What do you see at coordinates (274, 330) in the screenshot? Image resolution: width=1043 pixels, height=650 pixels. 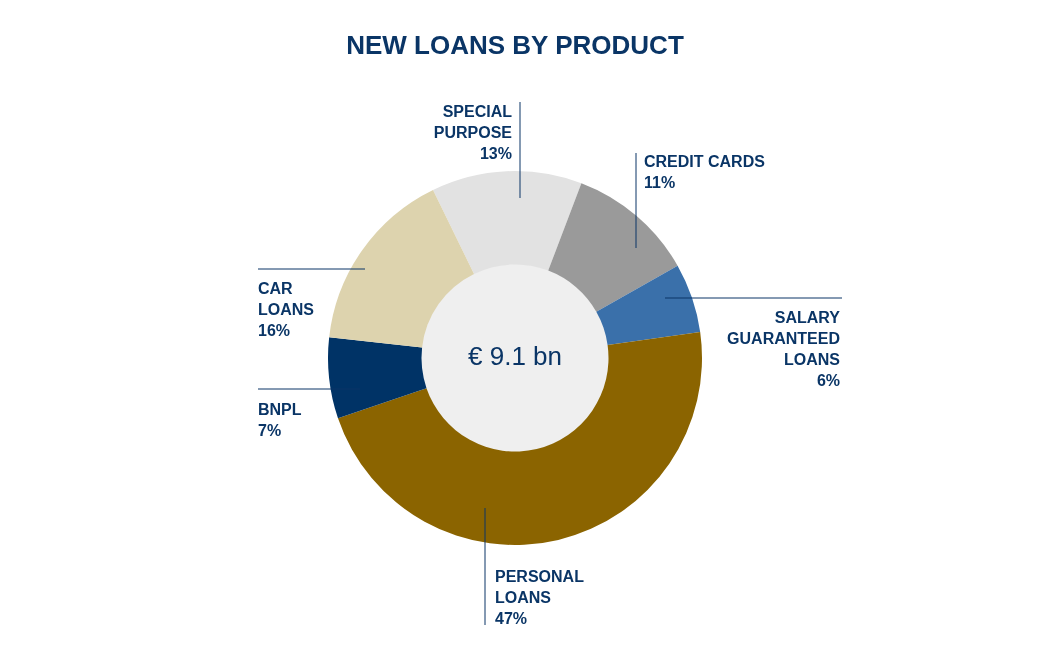 I see `data-label: 16%` at bounding box center [274, 330].